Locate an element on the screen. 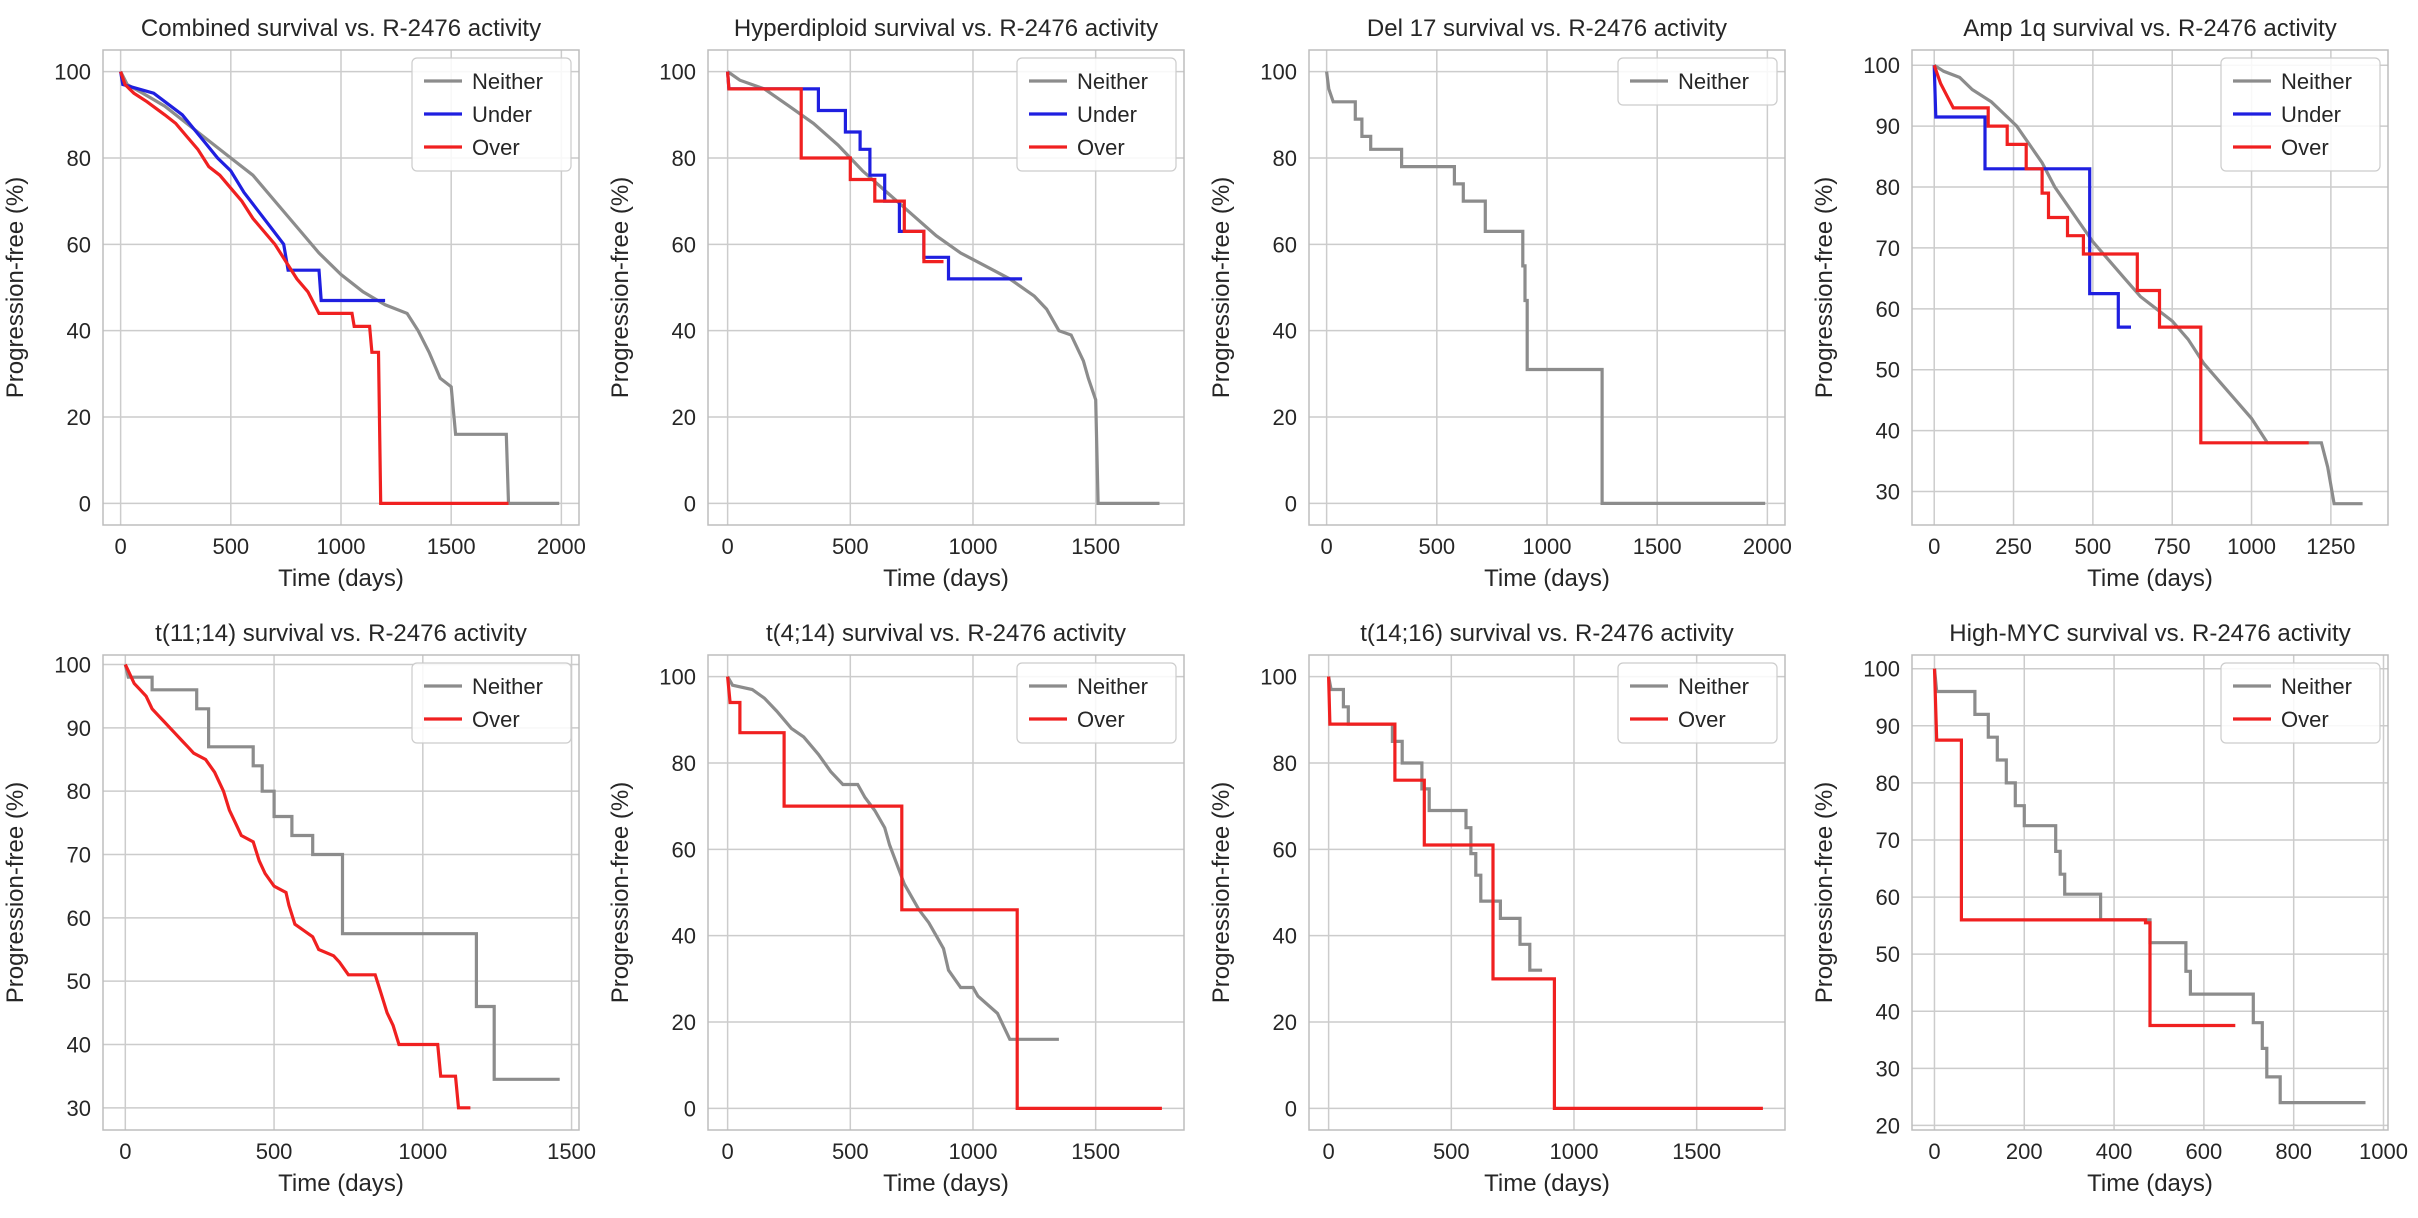 The height and width of the screenshot is (1218, 2418). chart8-legend-label-over: Over is located at coordinates (2305, 719).